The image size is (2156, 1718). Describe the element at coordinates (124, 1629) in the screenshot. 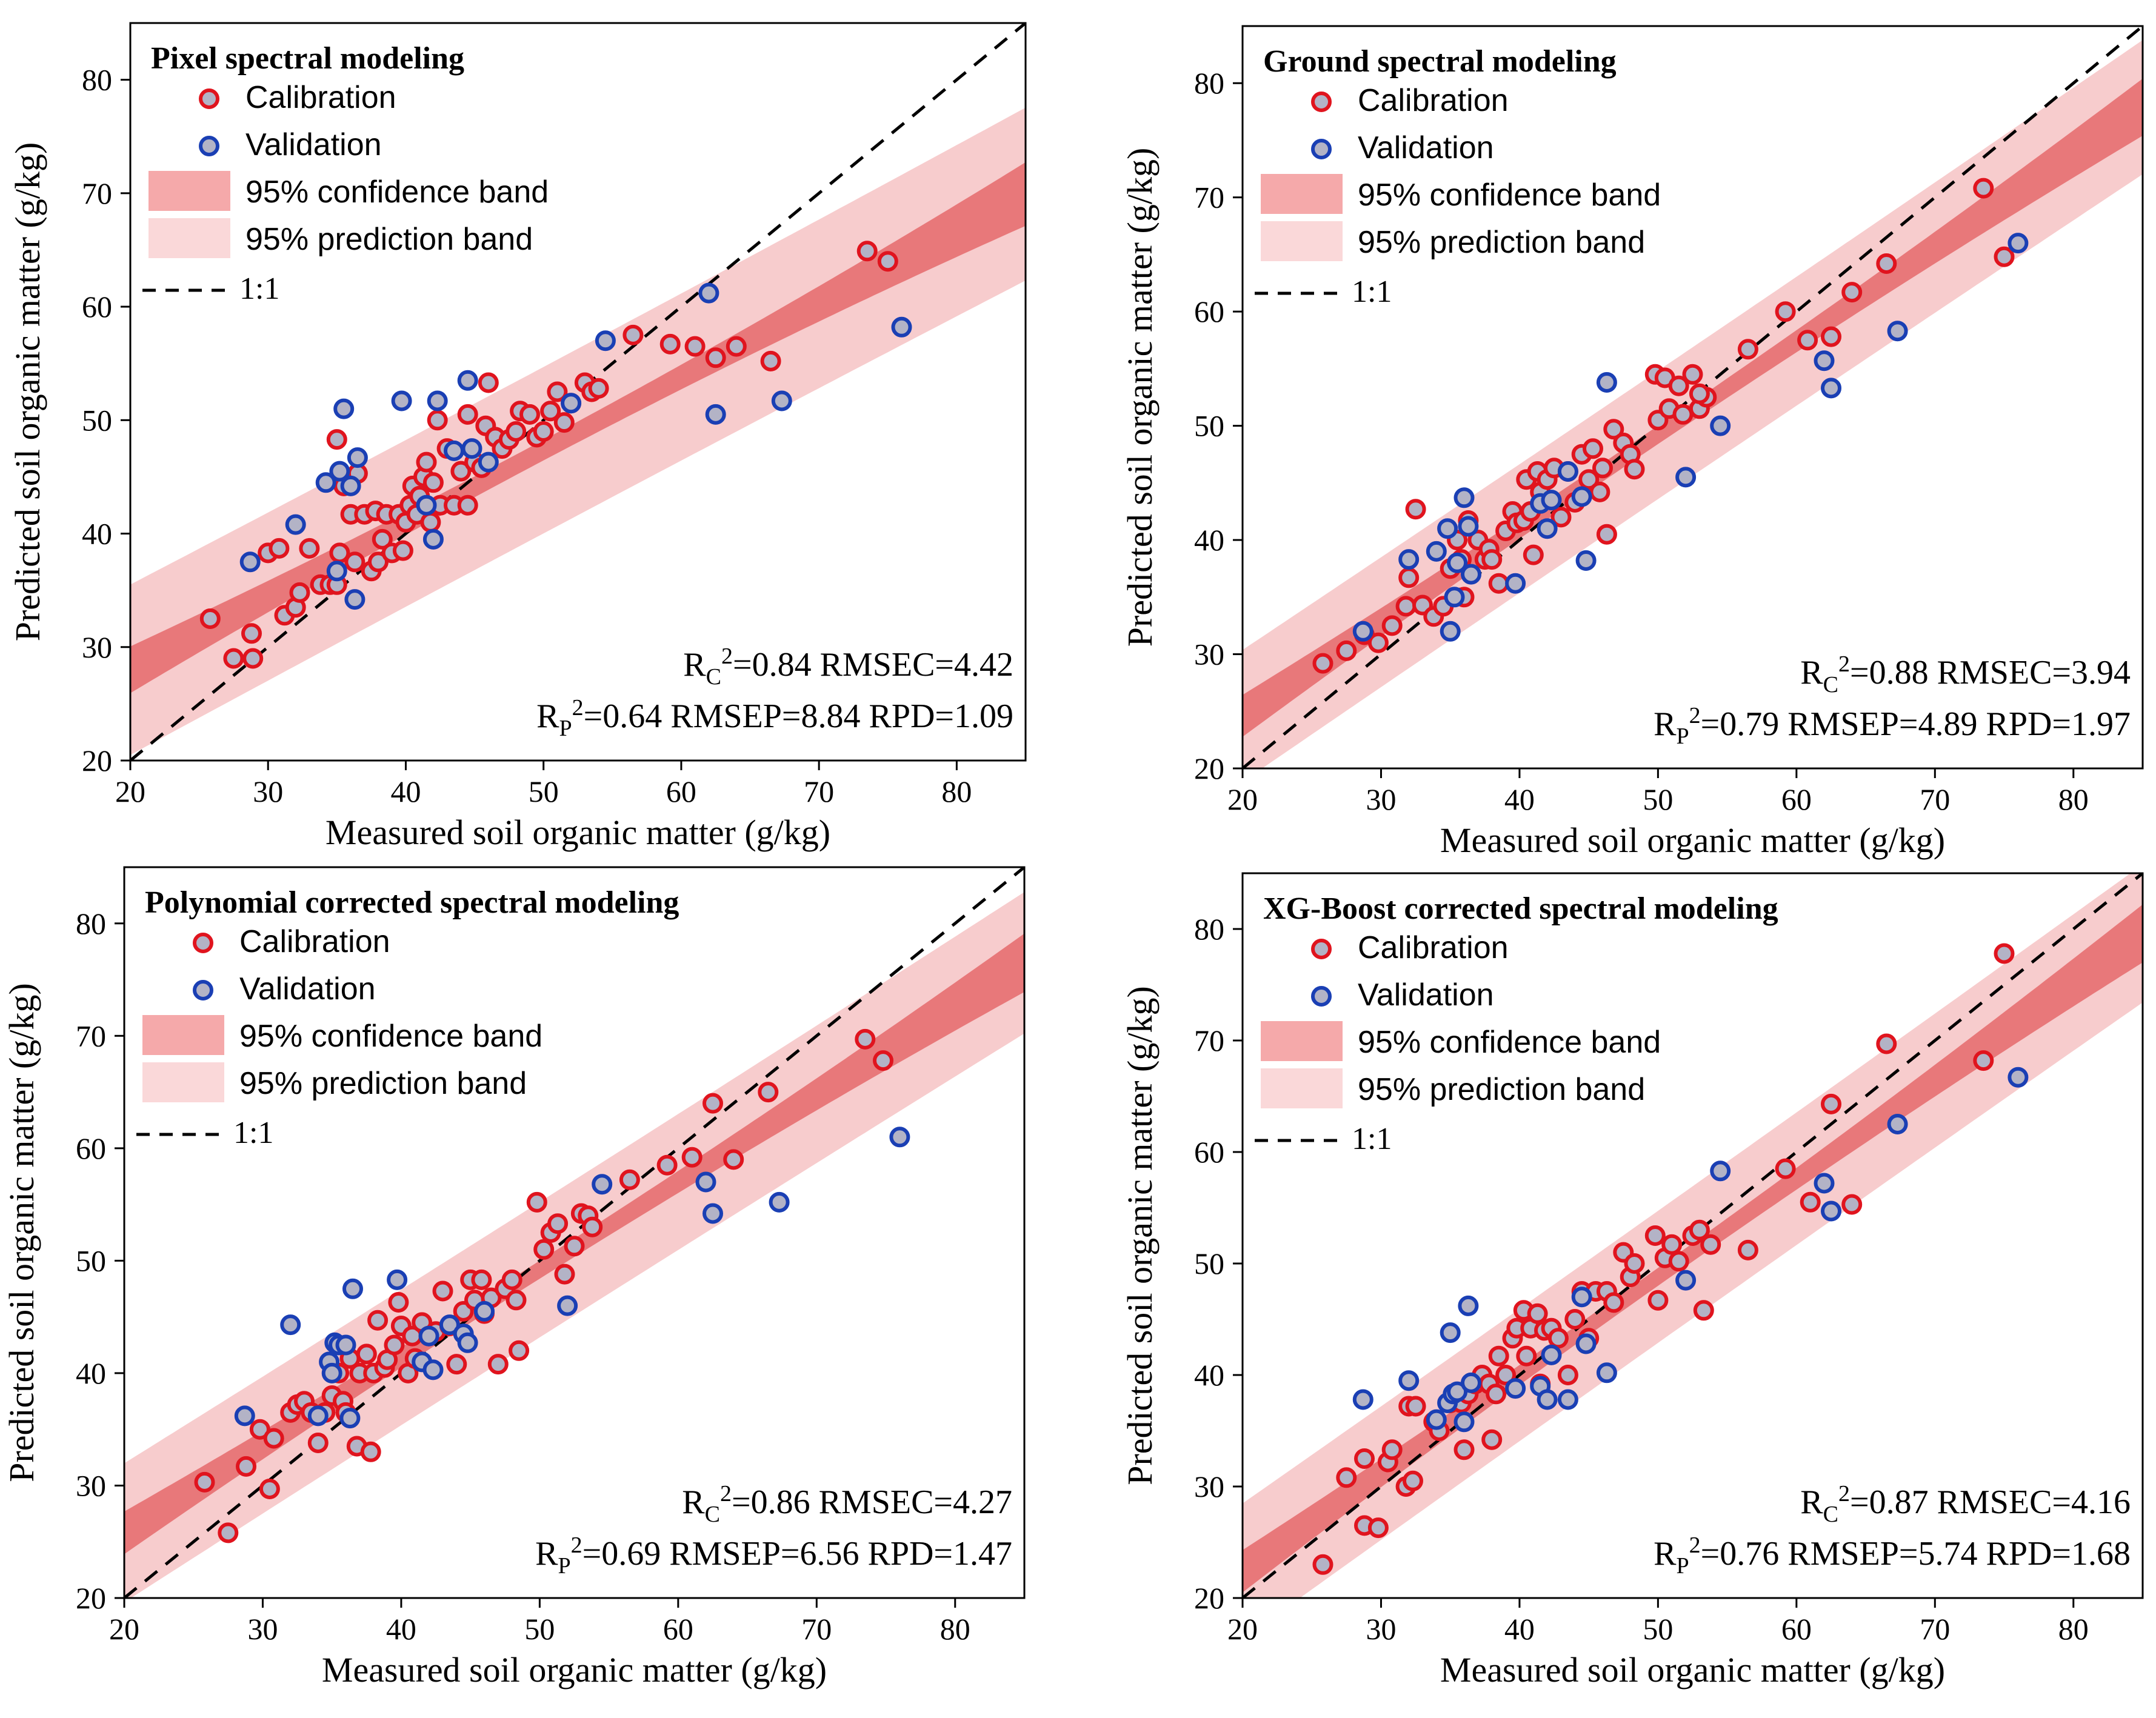

I see `x-tick-label: 20` at that location.